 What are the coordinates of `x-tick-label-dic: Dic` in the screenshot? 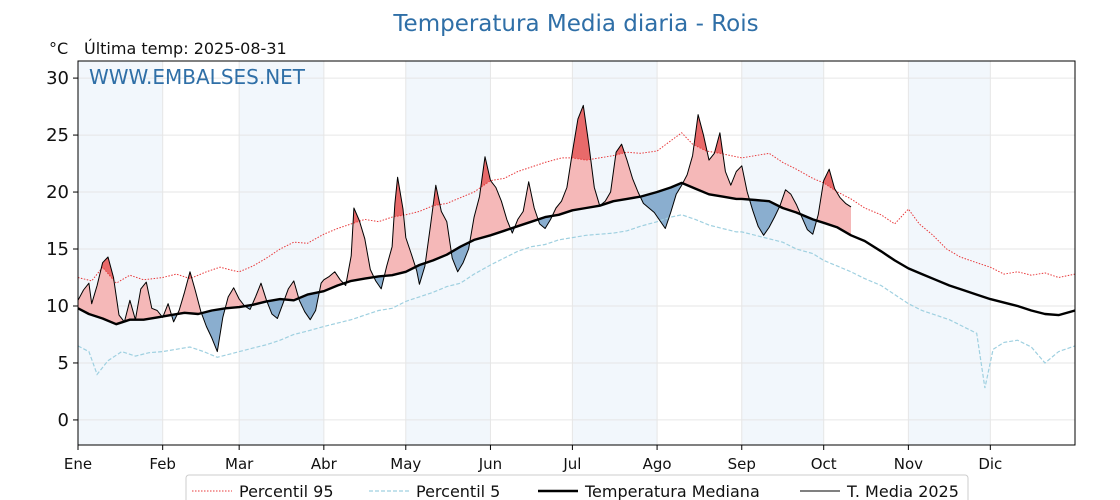 It's located at (990, 464).